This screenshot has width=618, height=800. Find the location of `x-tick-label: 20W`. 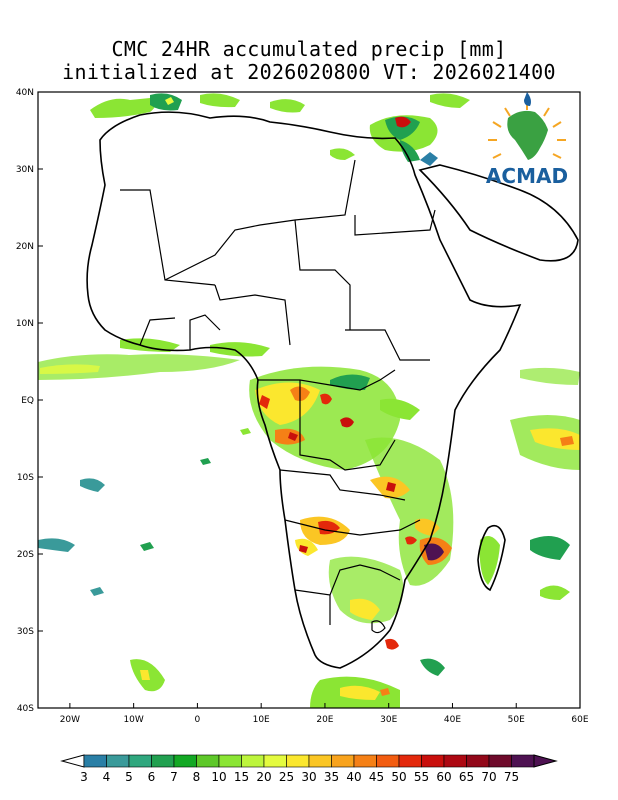

x-tick-label: 20W is located at coordinates (70, 720).